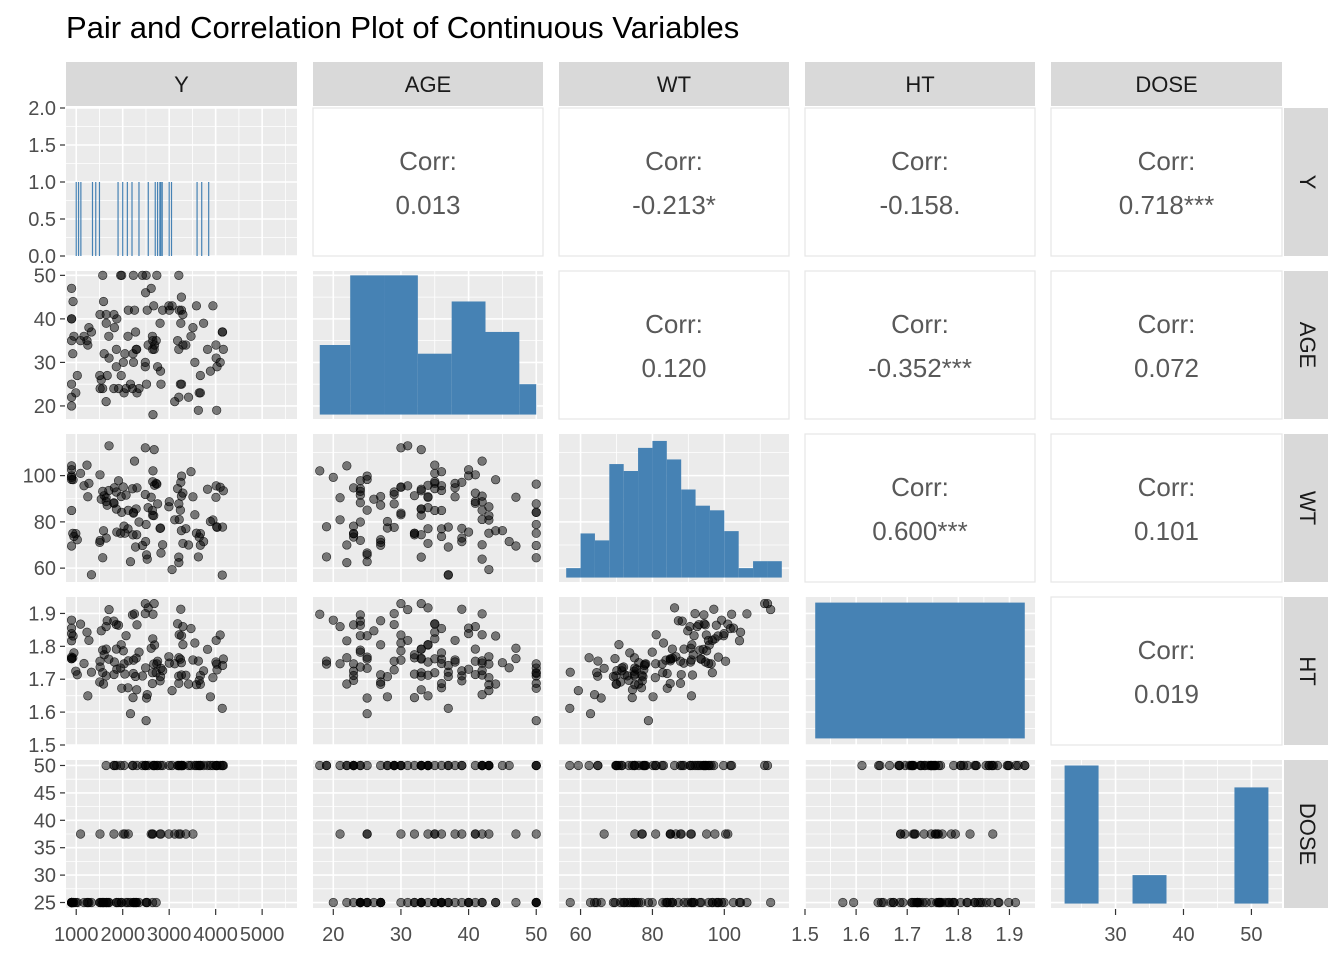 The height and width of the screenshot is (965, 1344). What do you see at coordinates (580, 935) in the screenshot?
I see `x-tick-label: 60` at bounding box center [580, 935].